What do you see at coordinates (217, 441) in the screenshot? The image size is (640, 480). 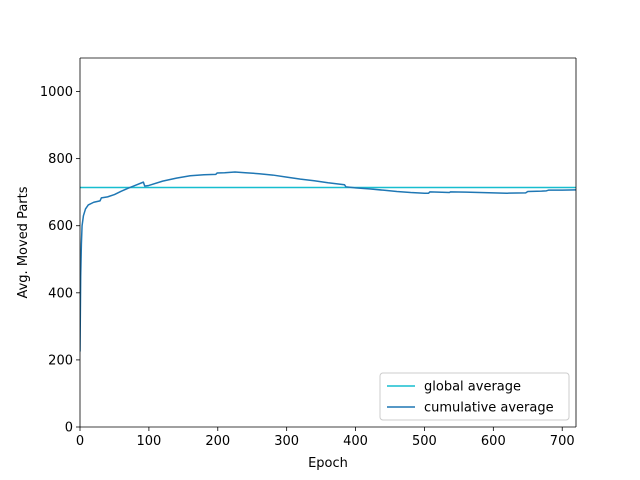 I see `x-tick-label: 200` at bounding box center [217, 441].